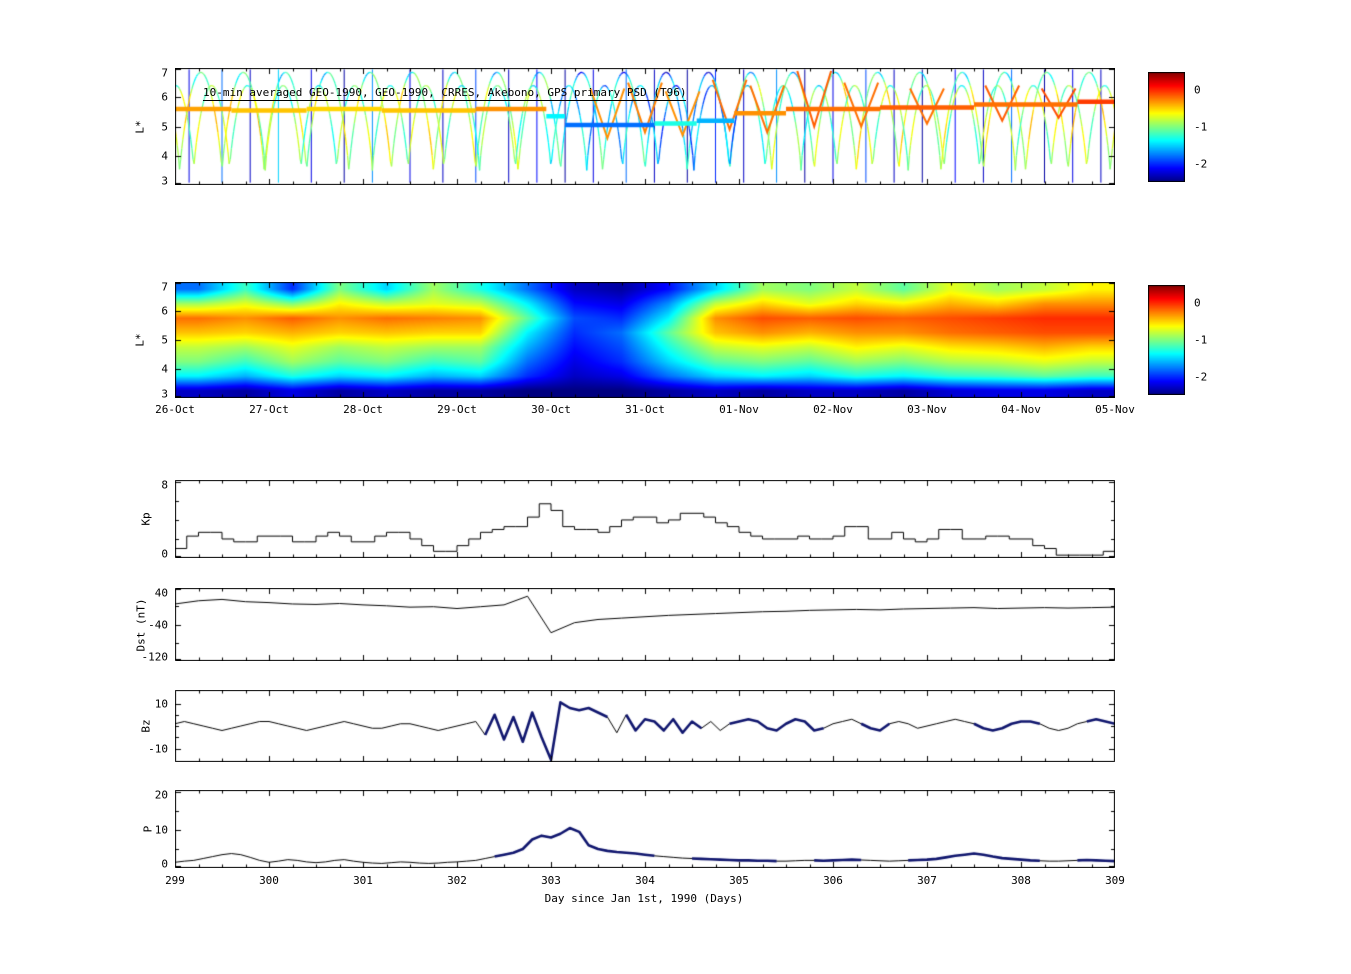 The width and height of the screenshot is (1351, 974). I want to click on tick-label: 307, so click(927, 880).